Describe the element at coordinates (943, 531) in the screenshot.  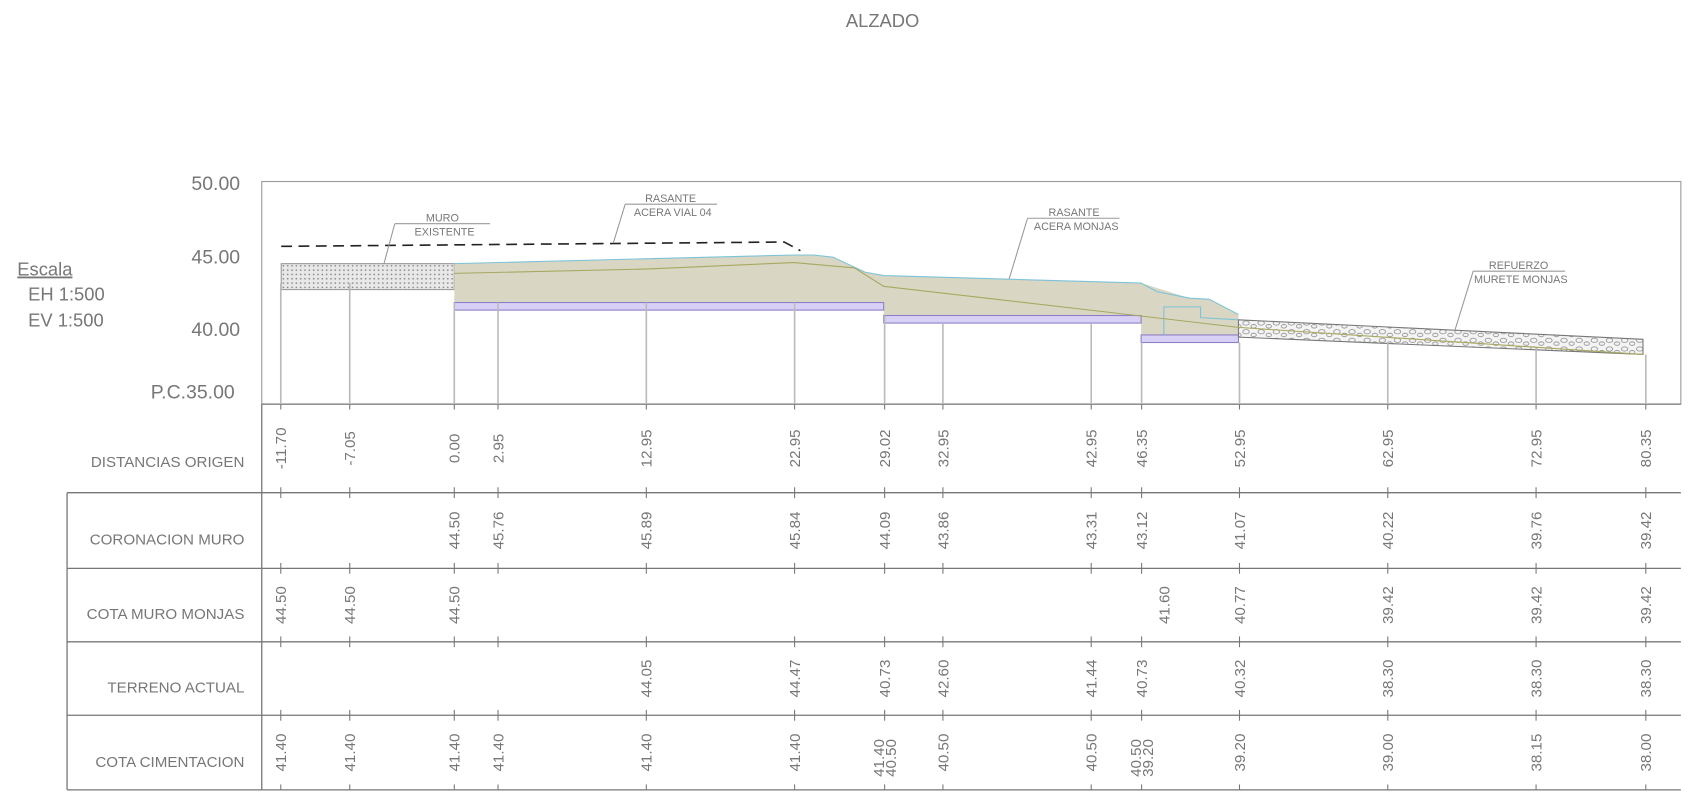
I see `cell-value: 43.86` at that location.